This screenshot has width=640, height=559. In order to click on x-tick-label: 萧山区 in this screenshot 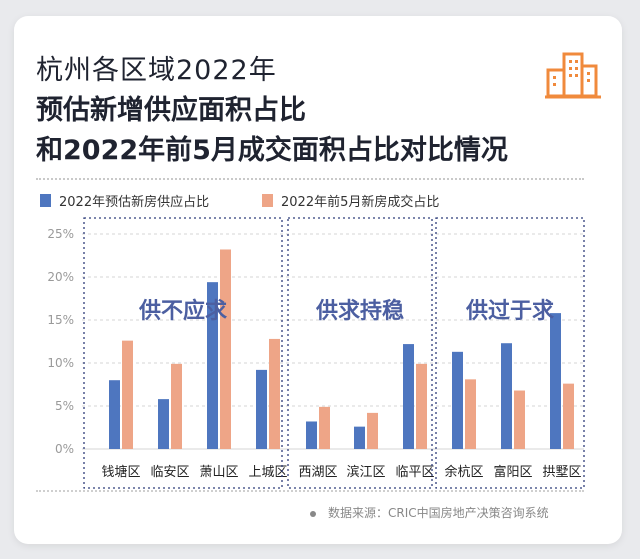, I will do `click(218, 472)`.